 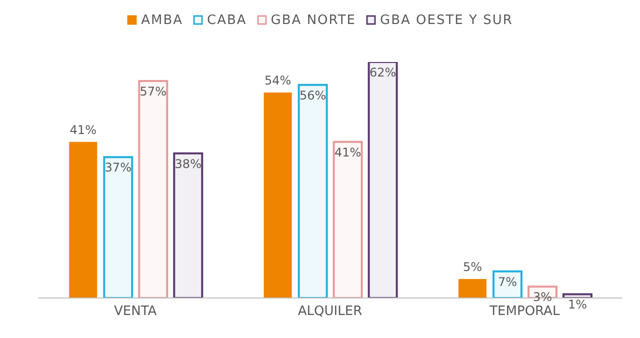 I want to click on data-label: 62%, so click(x=382, y=73).